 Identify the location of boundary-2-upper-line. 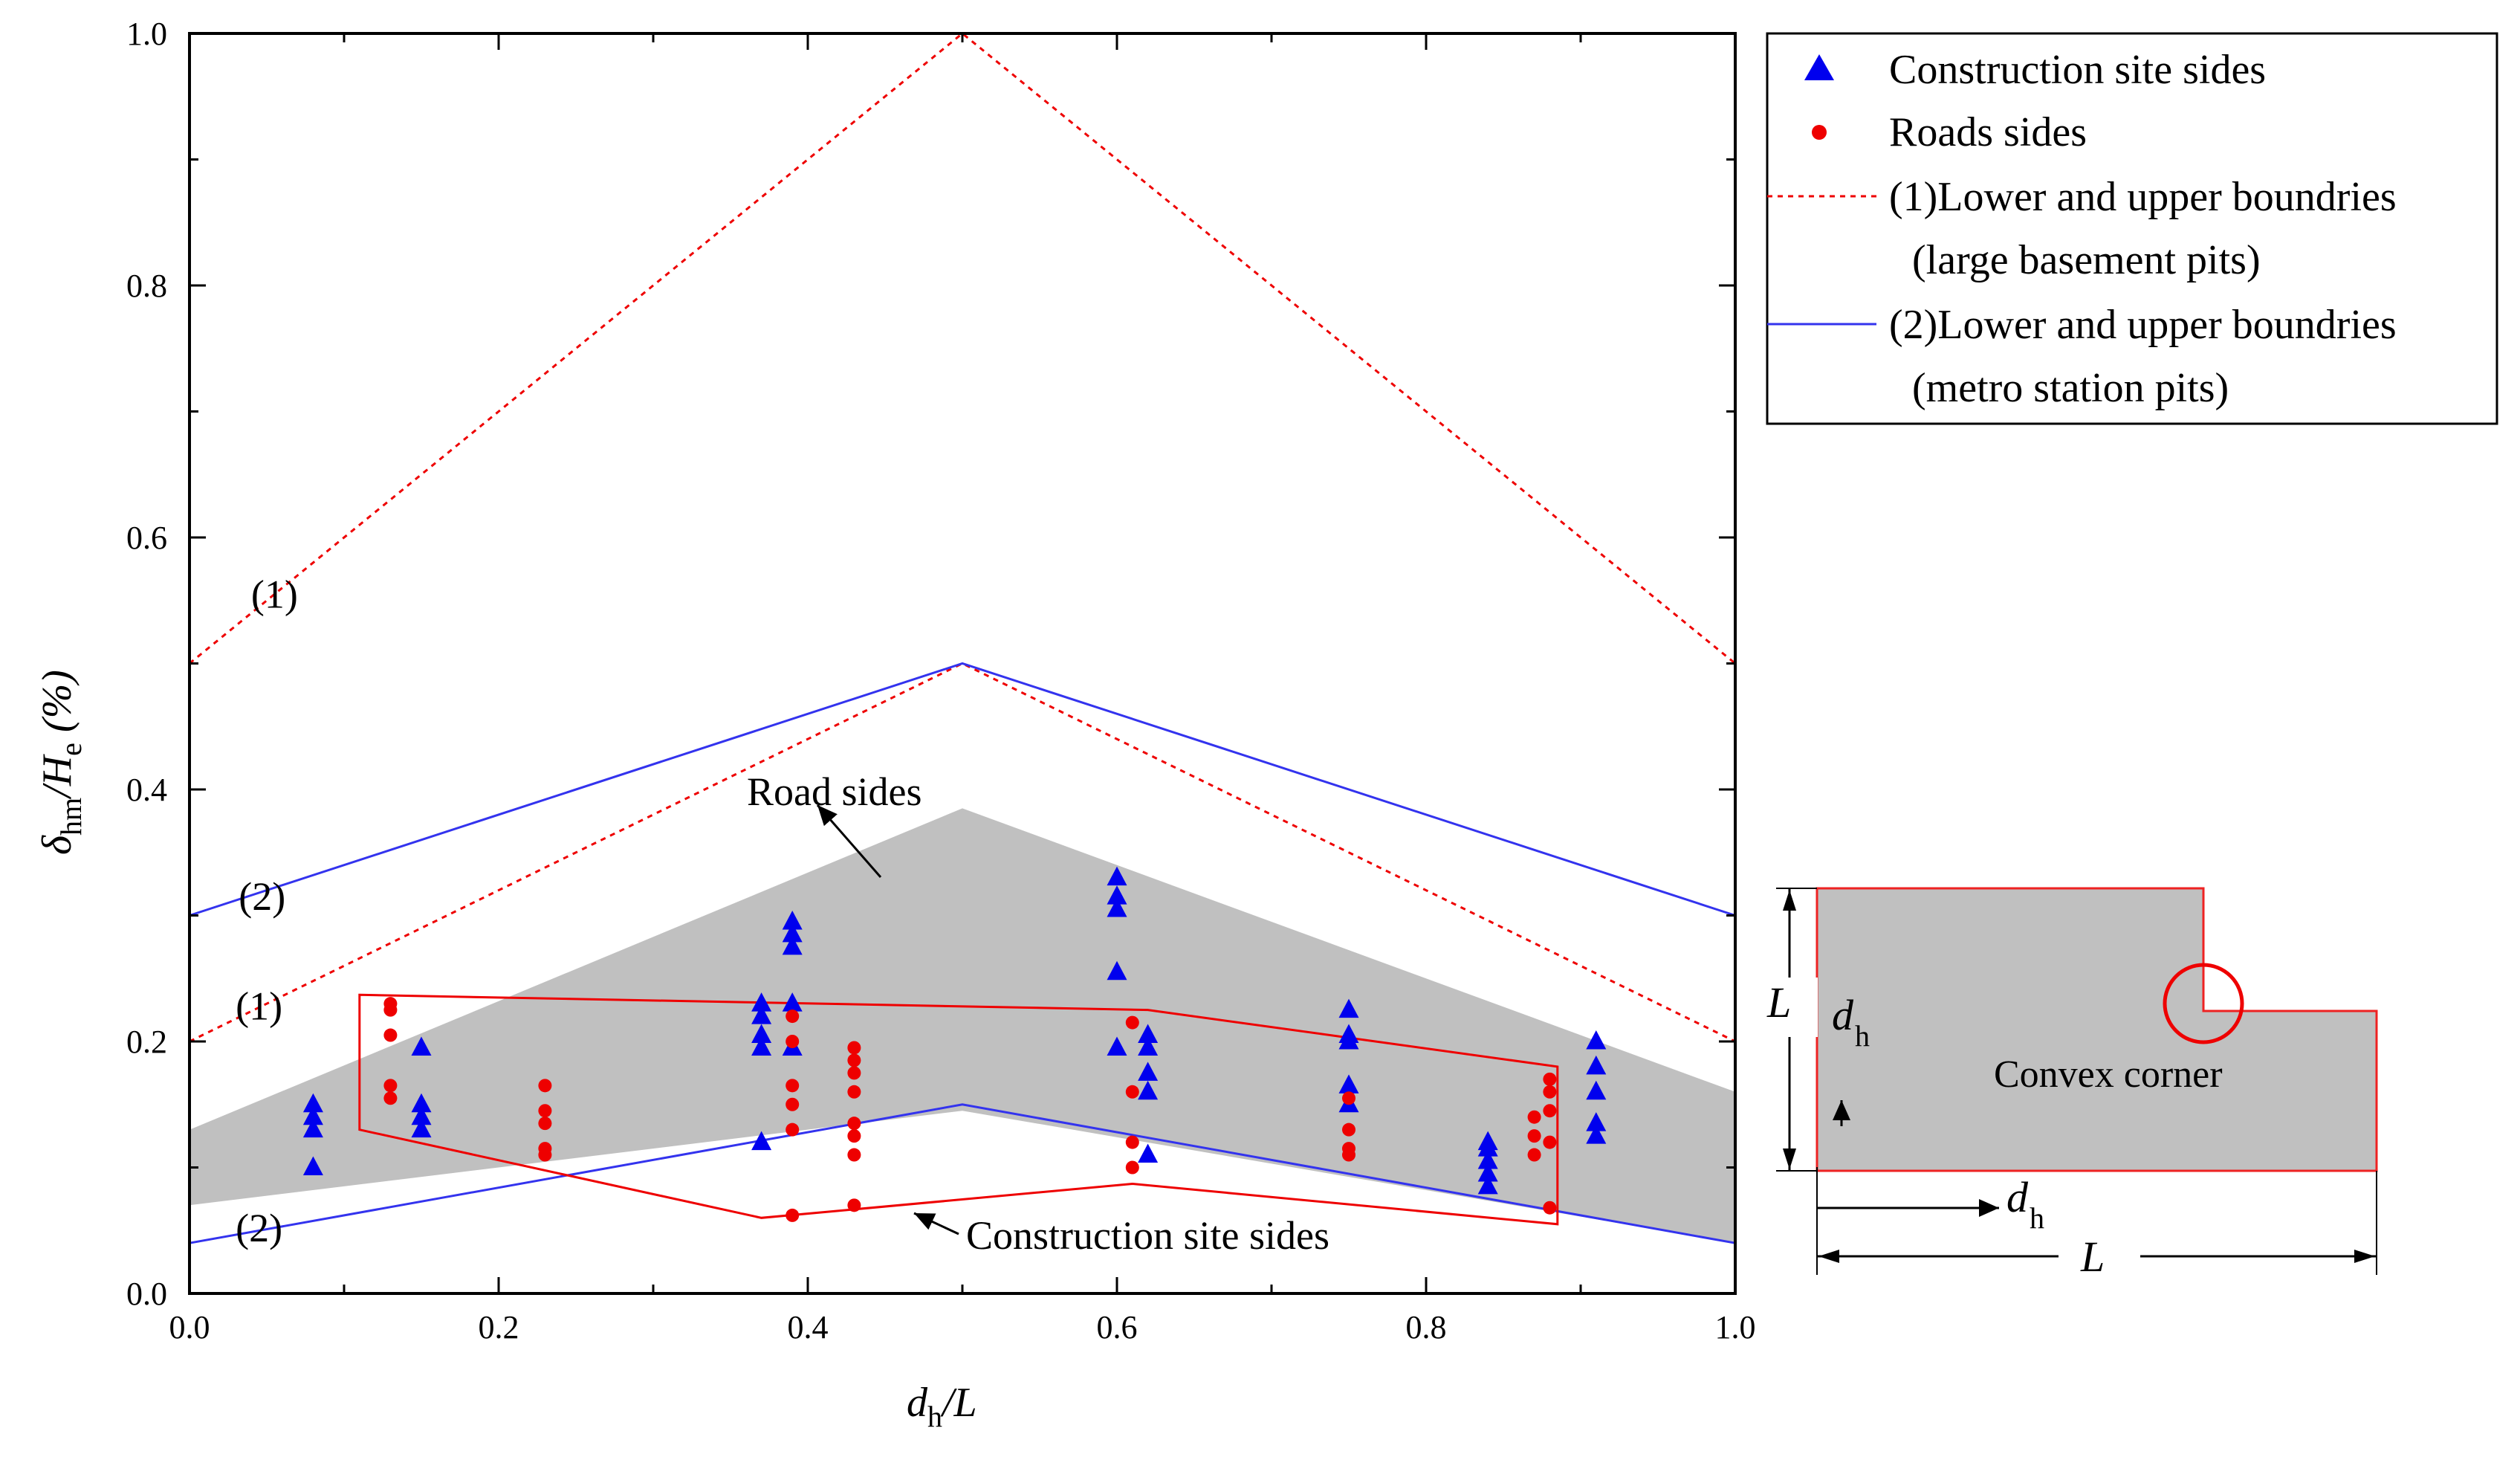
(963, 789).